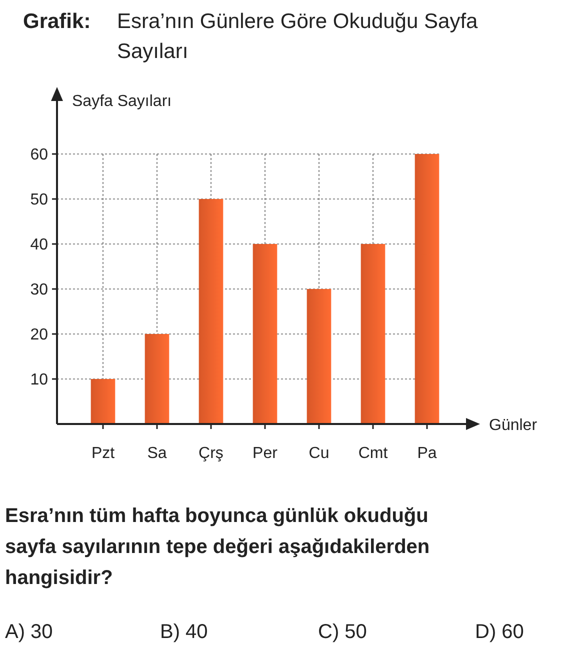  I want to click on y-tick-label: 30, so click(39, 290).